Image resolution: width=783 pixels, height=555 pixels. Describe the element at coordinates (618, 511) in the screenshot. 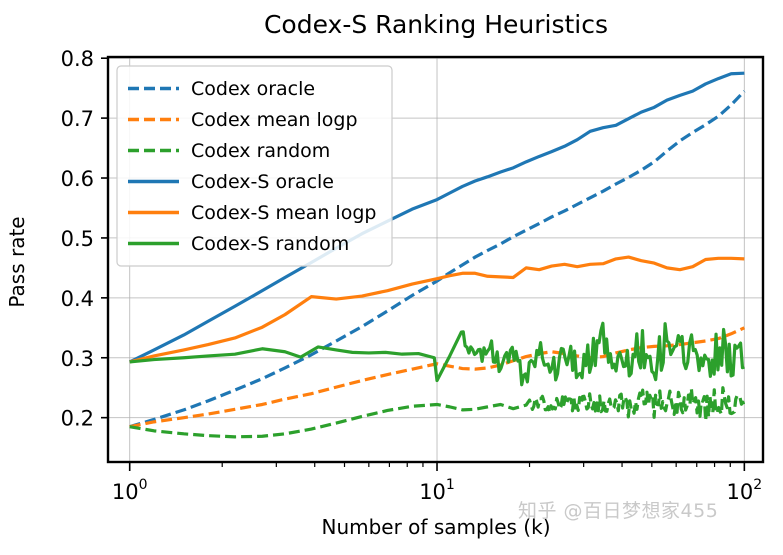

I see `watermark-text: 知乎 @百日梦想家455` at that location.